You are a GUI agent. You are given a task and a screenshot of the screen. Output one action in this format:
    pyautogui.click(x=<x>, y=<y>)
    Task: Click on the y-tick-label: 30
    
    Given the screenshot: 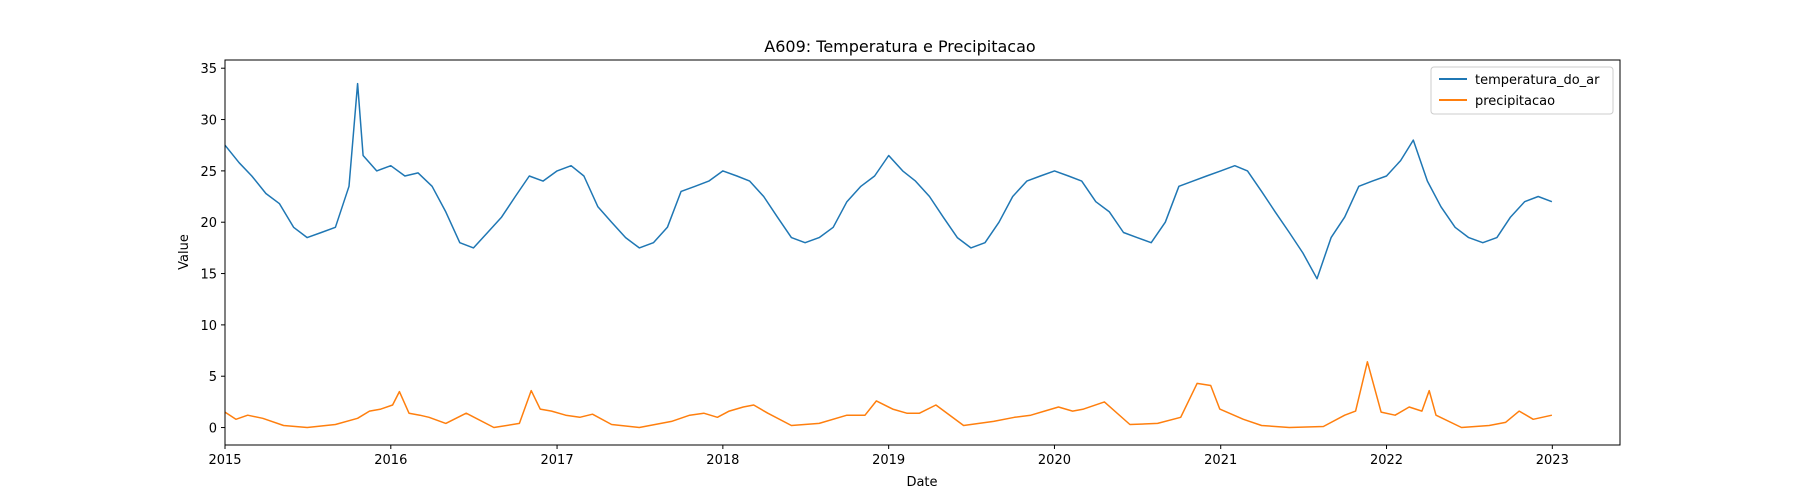 What is the action you would take?
    pyautogui.click(x=208, y=121)
    